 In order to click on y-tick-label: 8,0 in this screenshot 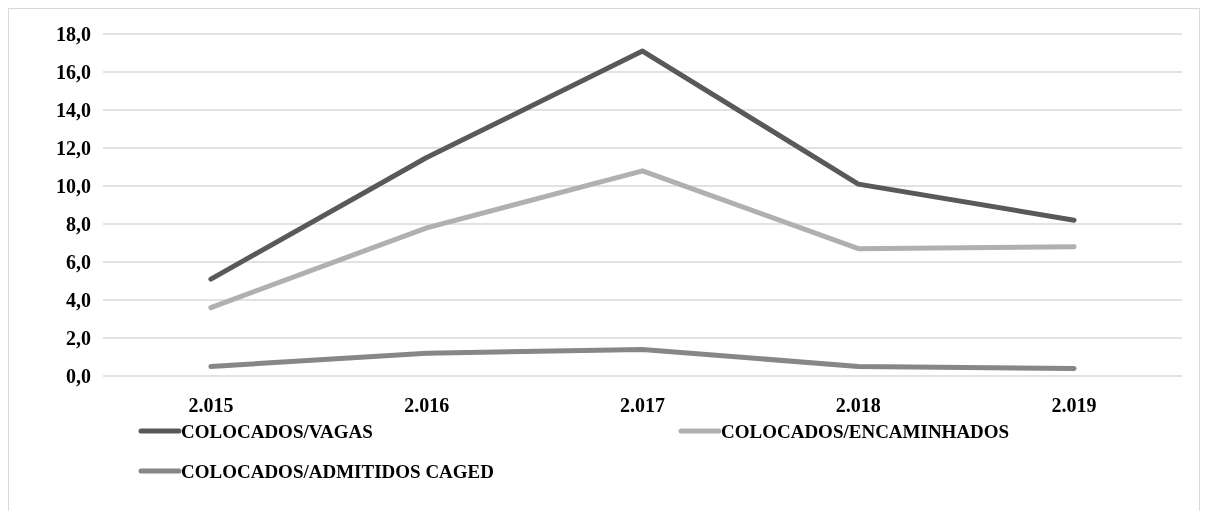, I will do `click(78, 224)`.